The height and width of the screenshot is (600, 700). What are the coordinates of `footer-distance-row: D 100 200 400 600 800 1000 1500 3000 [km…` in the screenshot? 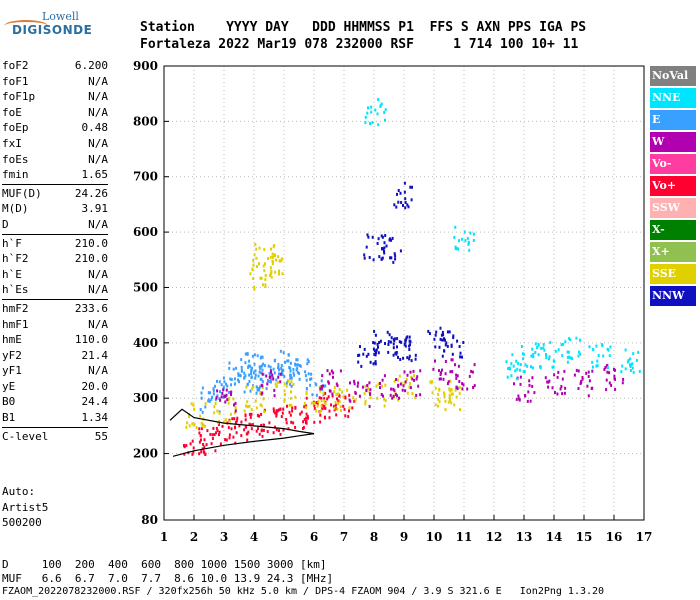 It's located at (164, 564).